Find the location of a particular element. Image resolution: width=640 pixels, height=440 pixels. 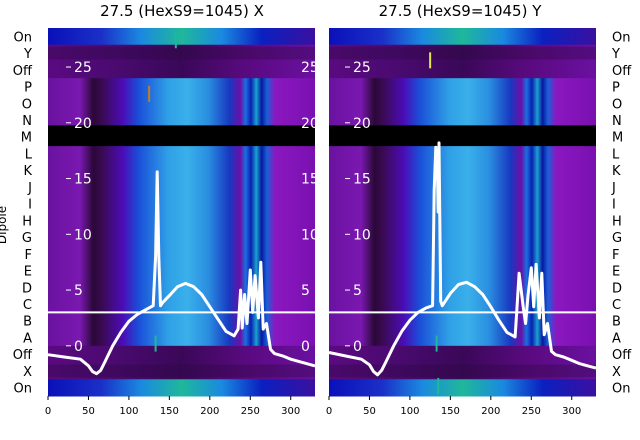

x-tick-label: 100 is located at coordinates (128, 411).